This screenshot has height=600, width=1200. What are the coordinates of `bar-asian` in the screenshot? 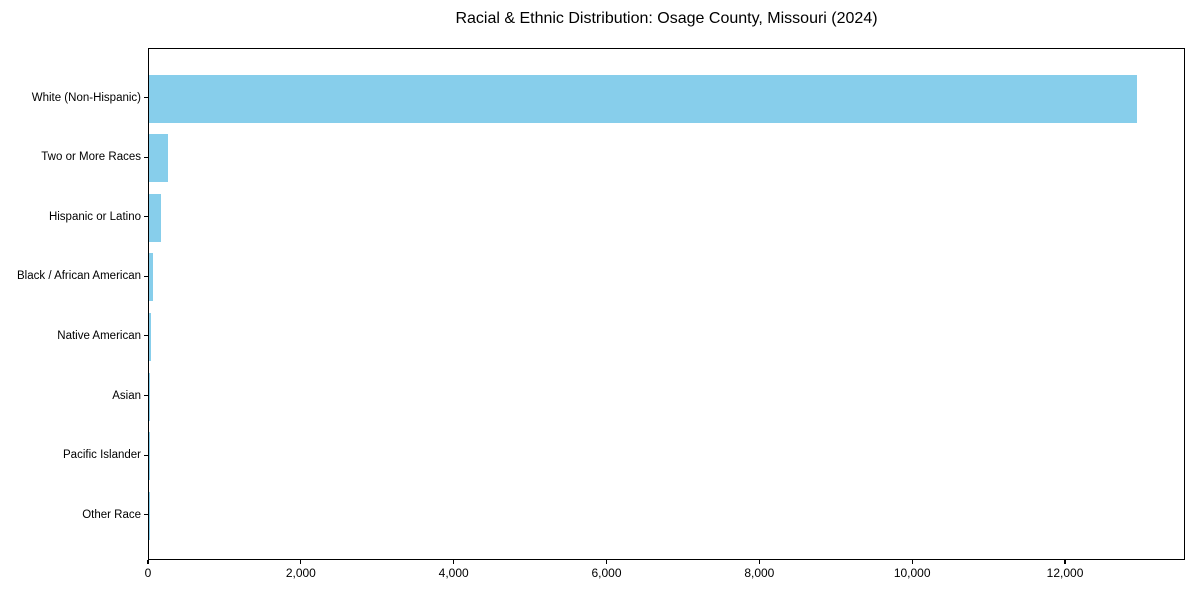 It's located at (150, 396).